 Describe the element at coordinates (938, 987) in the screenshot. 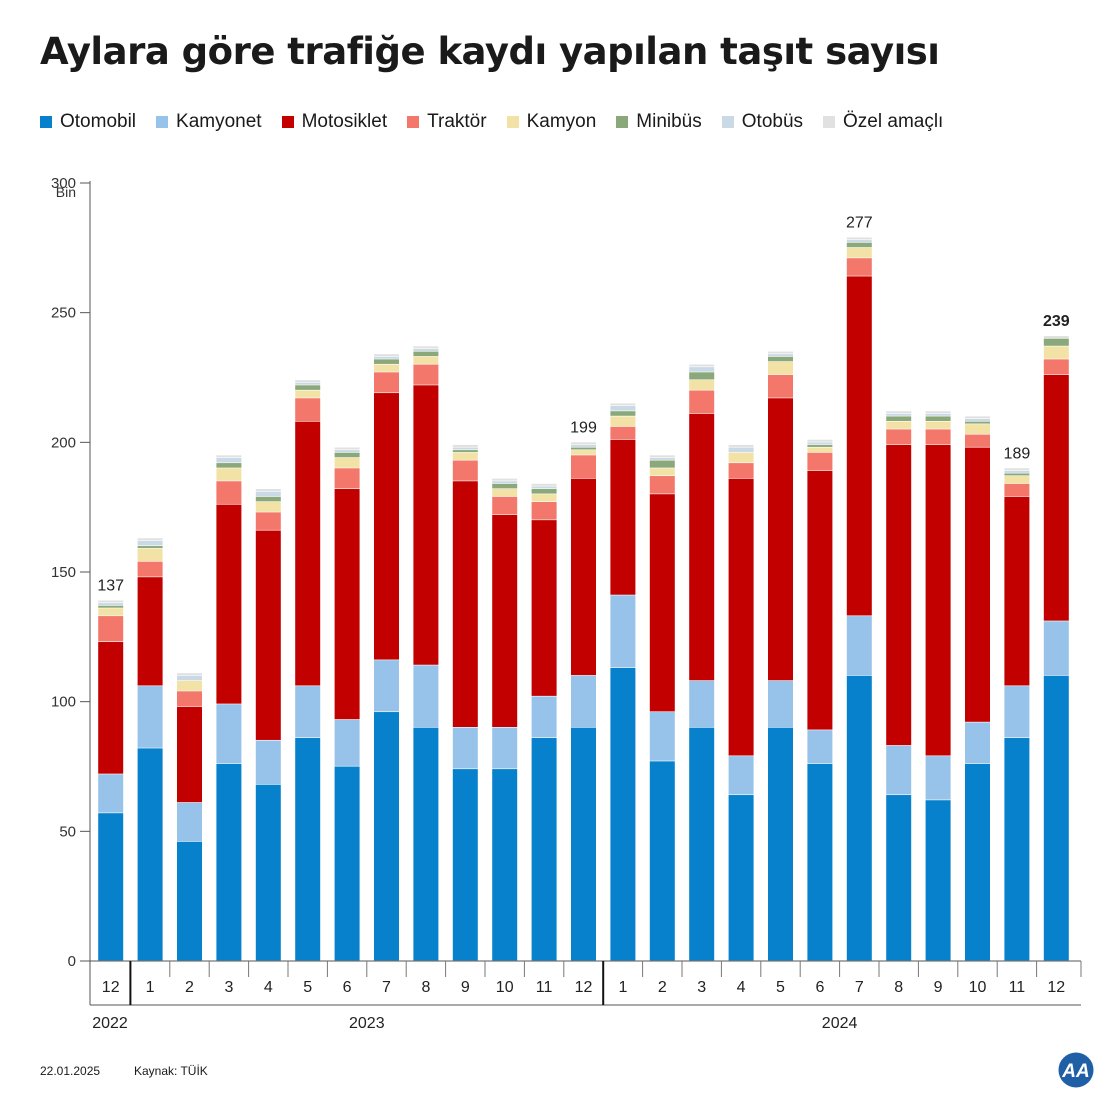

I see `x-tick-label: 9` at that location.